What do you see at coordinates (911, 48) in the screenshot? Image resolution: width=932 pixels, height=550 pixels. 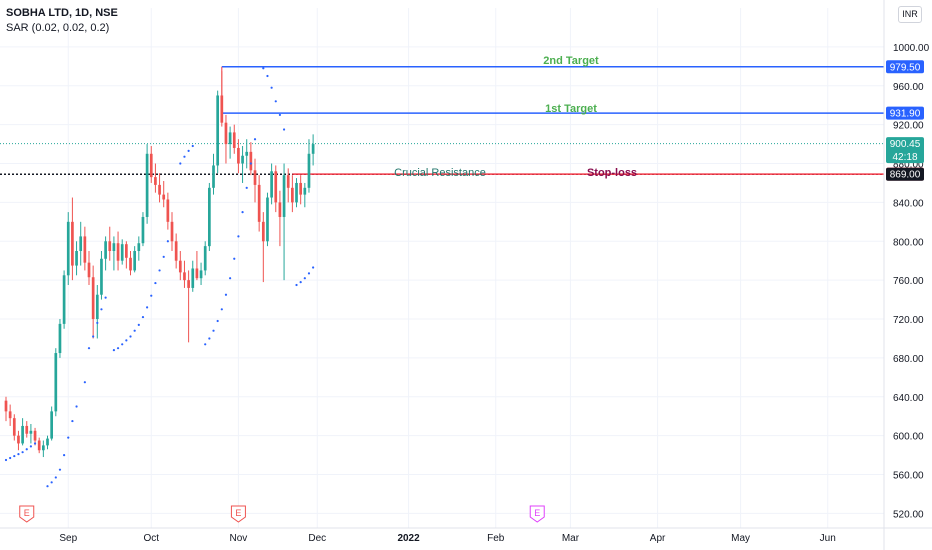 I see `y-tick-label: 1000.00` at bounding box center [911, 48].